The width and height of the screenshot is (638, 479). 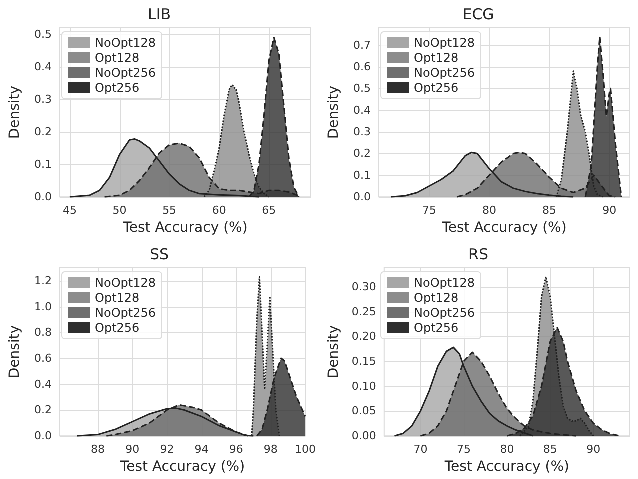 What do you see at coordinates (478, 255) in the screenshot?
I see `chart-title: RS` at bounding box center [478, 255].